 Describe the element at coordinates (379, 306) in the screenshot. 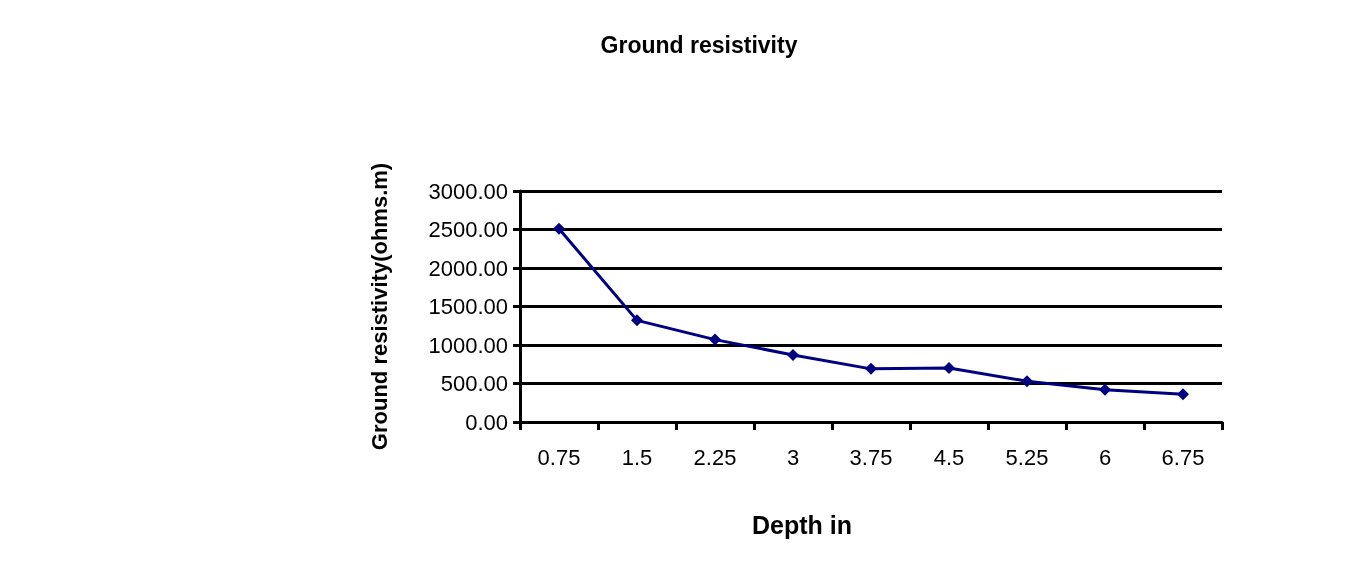

I see `y-axis-title: Ground resistivity(ohms.m)` at that location.